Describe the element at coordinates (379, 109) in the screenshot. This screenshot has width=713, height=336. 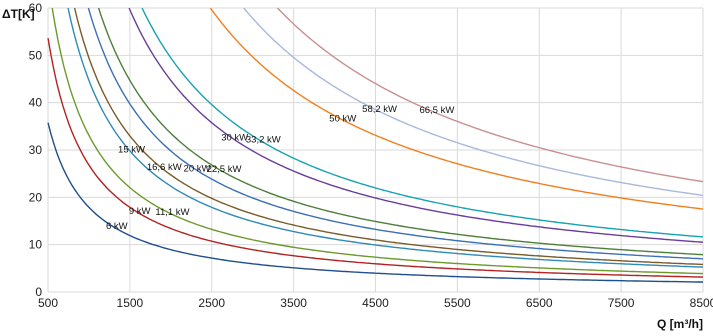
I see `series-label: 58,2 kW` at that location.